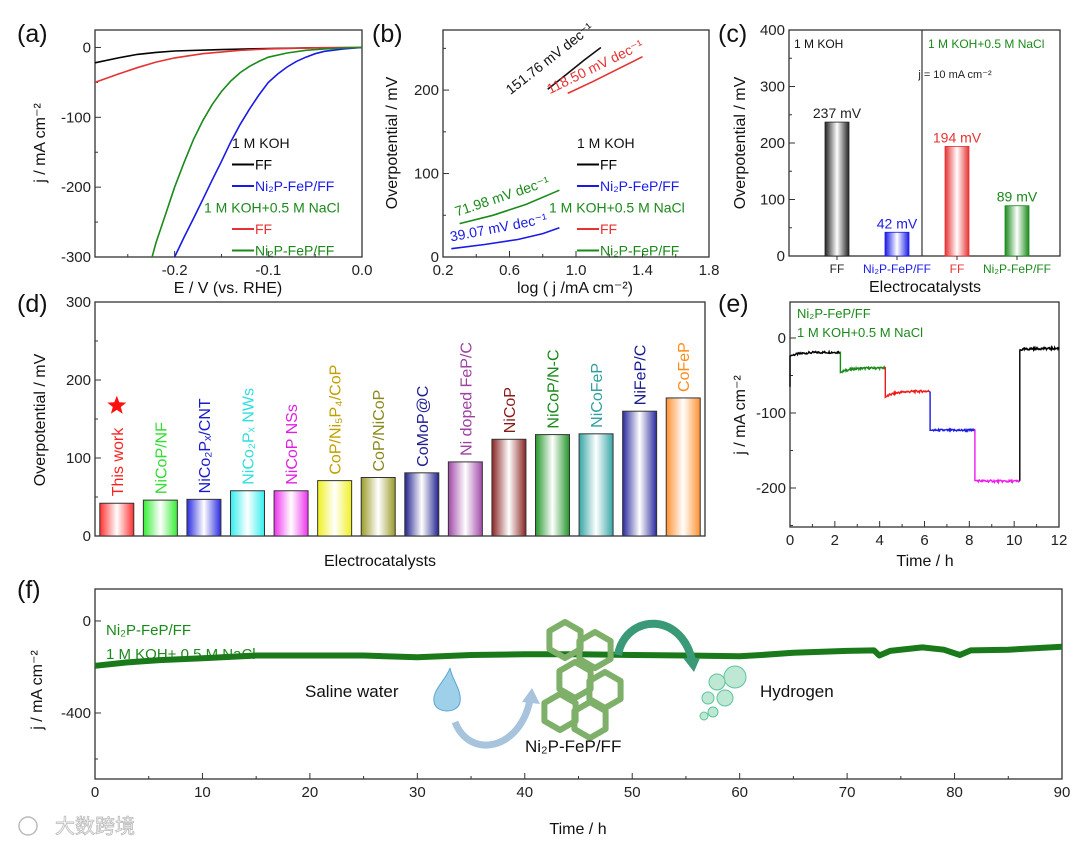 The height and width of the screenshot is (847, 1080). Describe the element at coordinates (733, 304) in the screenshot. I see `panel-label: (e)` at that location.